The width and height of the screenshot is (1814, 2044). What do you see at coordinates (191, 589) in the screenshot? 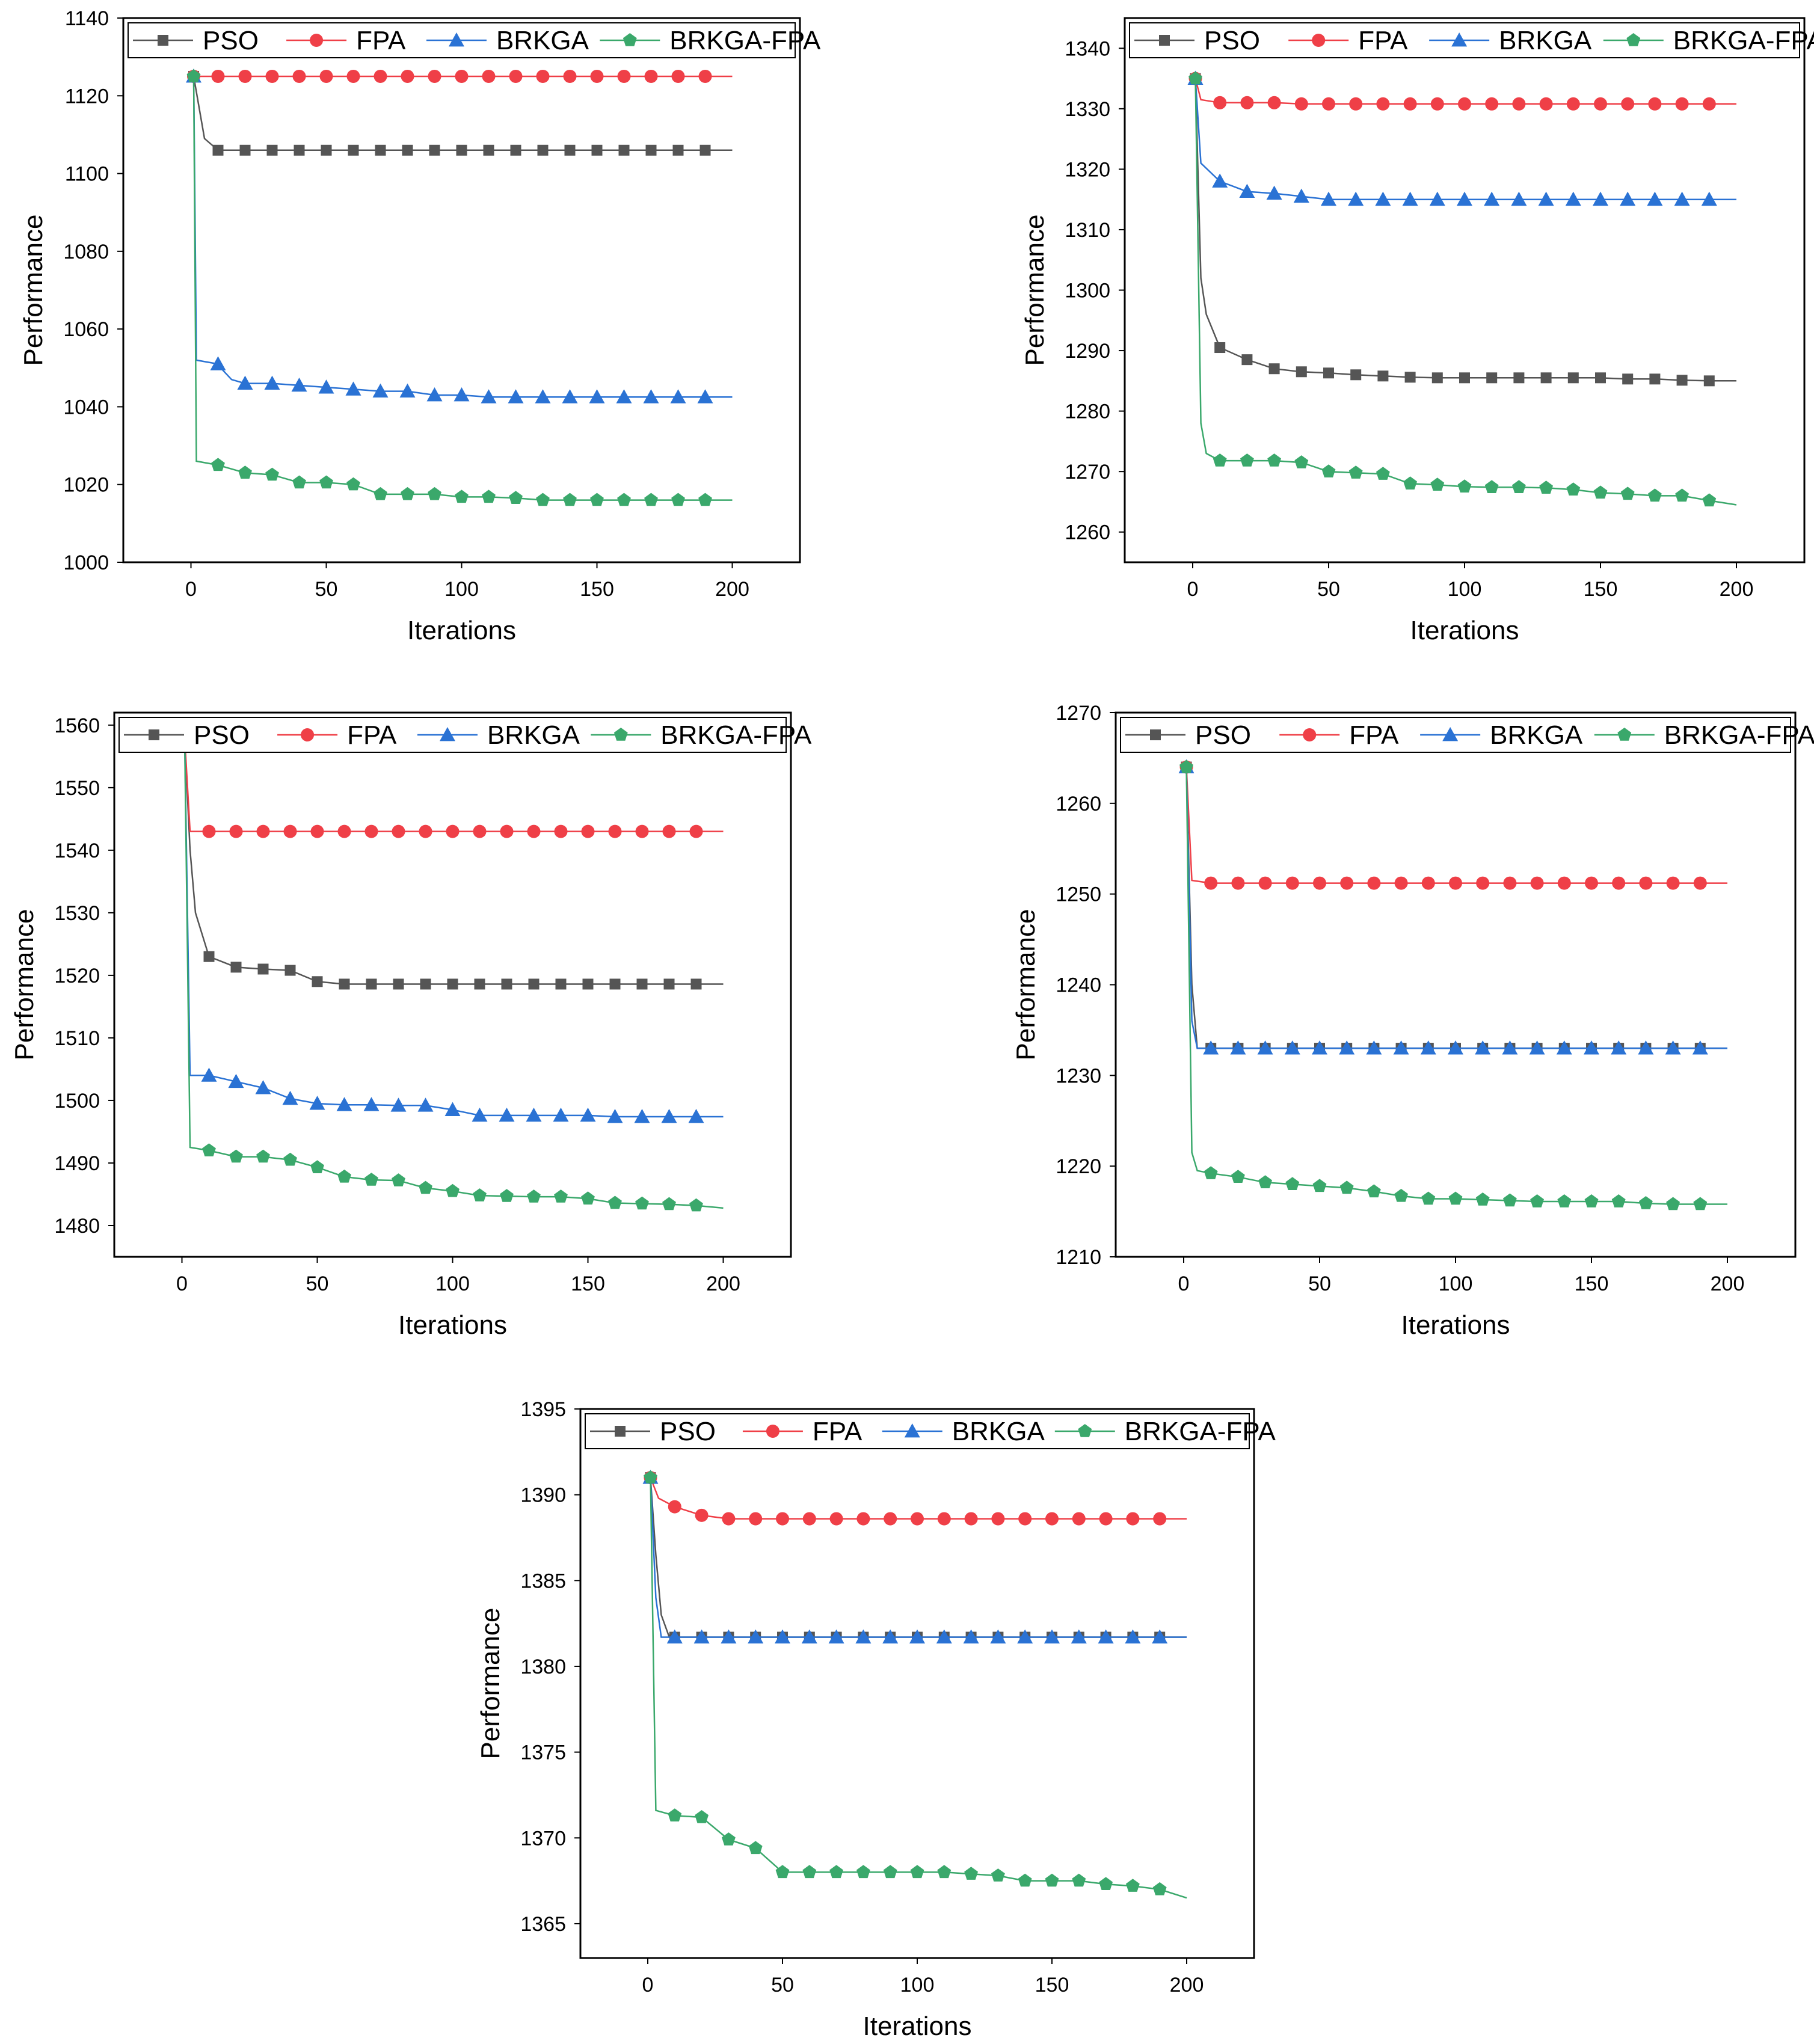
I see `x-tick-label: 0` at bounding box center [191, 589].